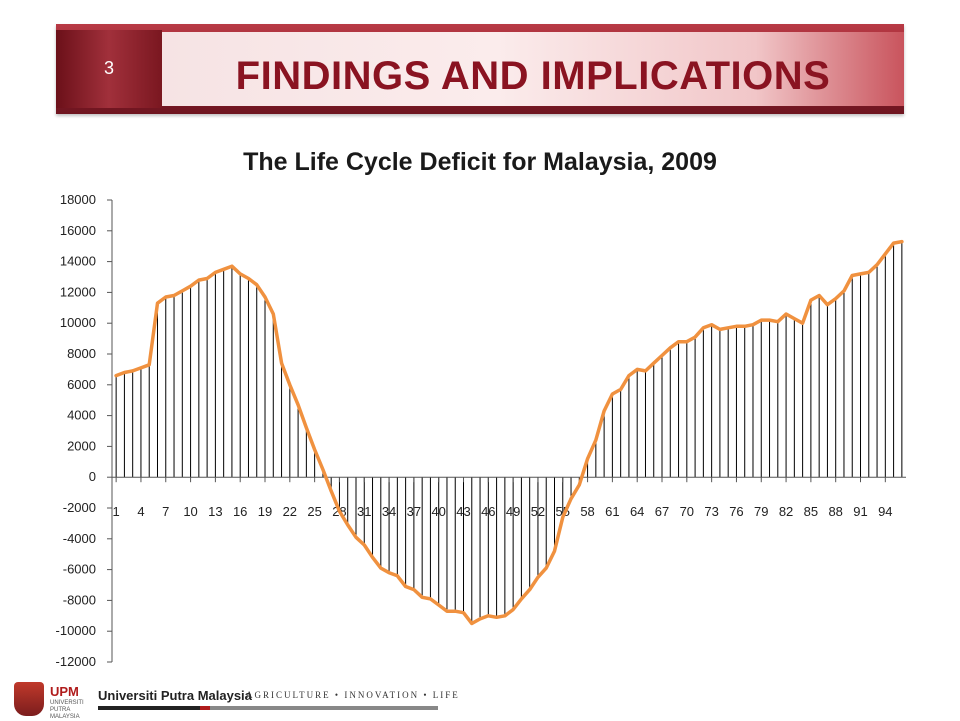 This screenshot has height=721, width=960. I want to click on y-tick-label: -12000, so click(76, 661).